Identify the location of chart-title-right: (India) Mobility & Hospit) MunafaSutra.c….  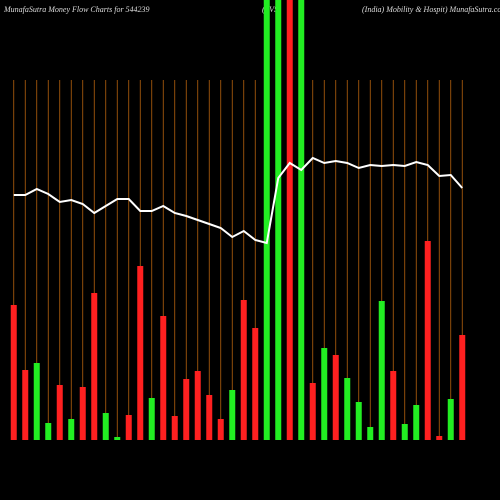
(431, 9).